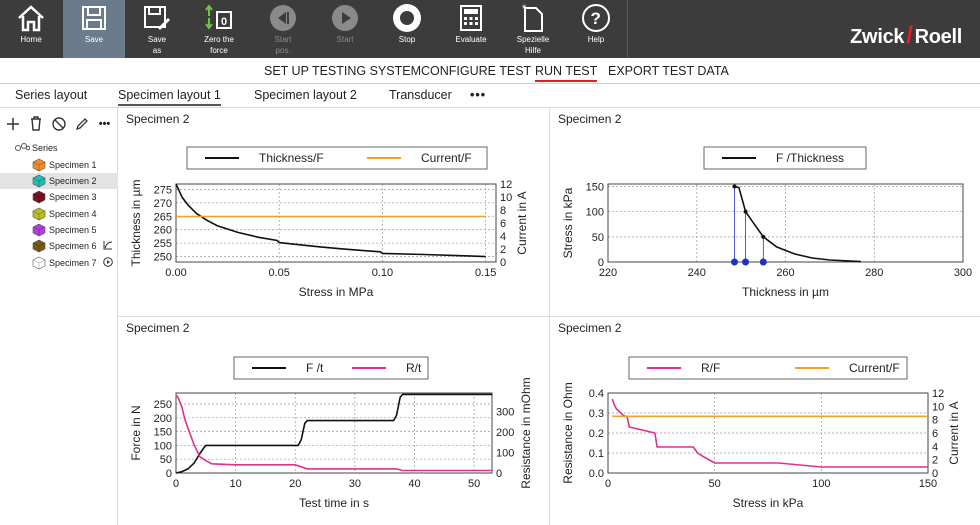  I want to click on save-label: Save, so click(94, 39).